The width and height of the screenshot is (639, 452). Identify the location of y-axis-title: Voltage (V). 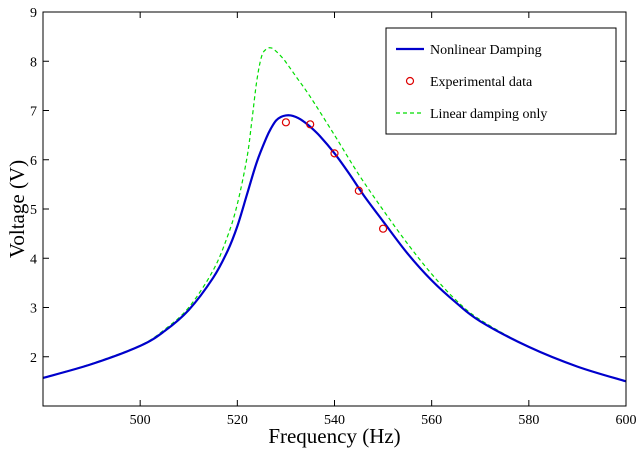
(17, 209).